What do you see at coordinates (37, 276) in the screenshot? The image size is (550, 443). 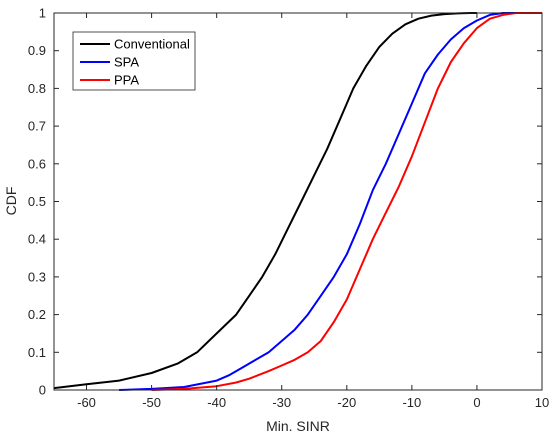 I see `y-tick-label: 0.3` at bounding box center [37, 276].